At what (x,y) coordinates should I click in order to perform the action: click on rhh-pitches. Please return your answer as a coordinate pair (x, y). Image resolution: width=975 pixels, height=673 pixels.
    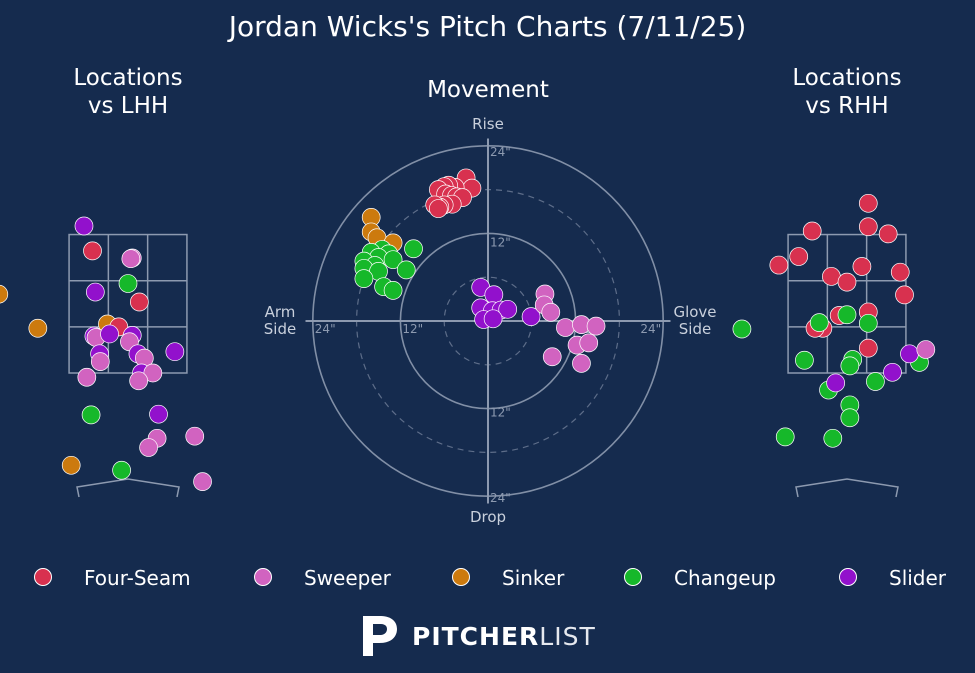
    Looking at the image, I should click on (834, 320).